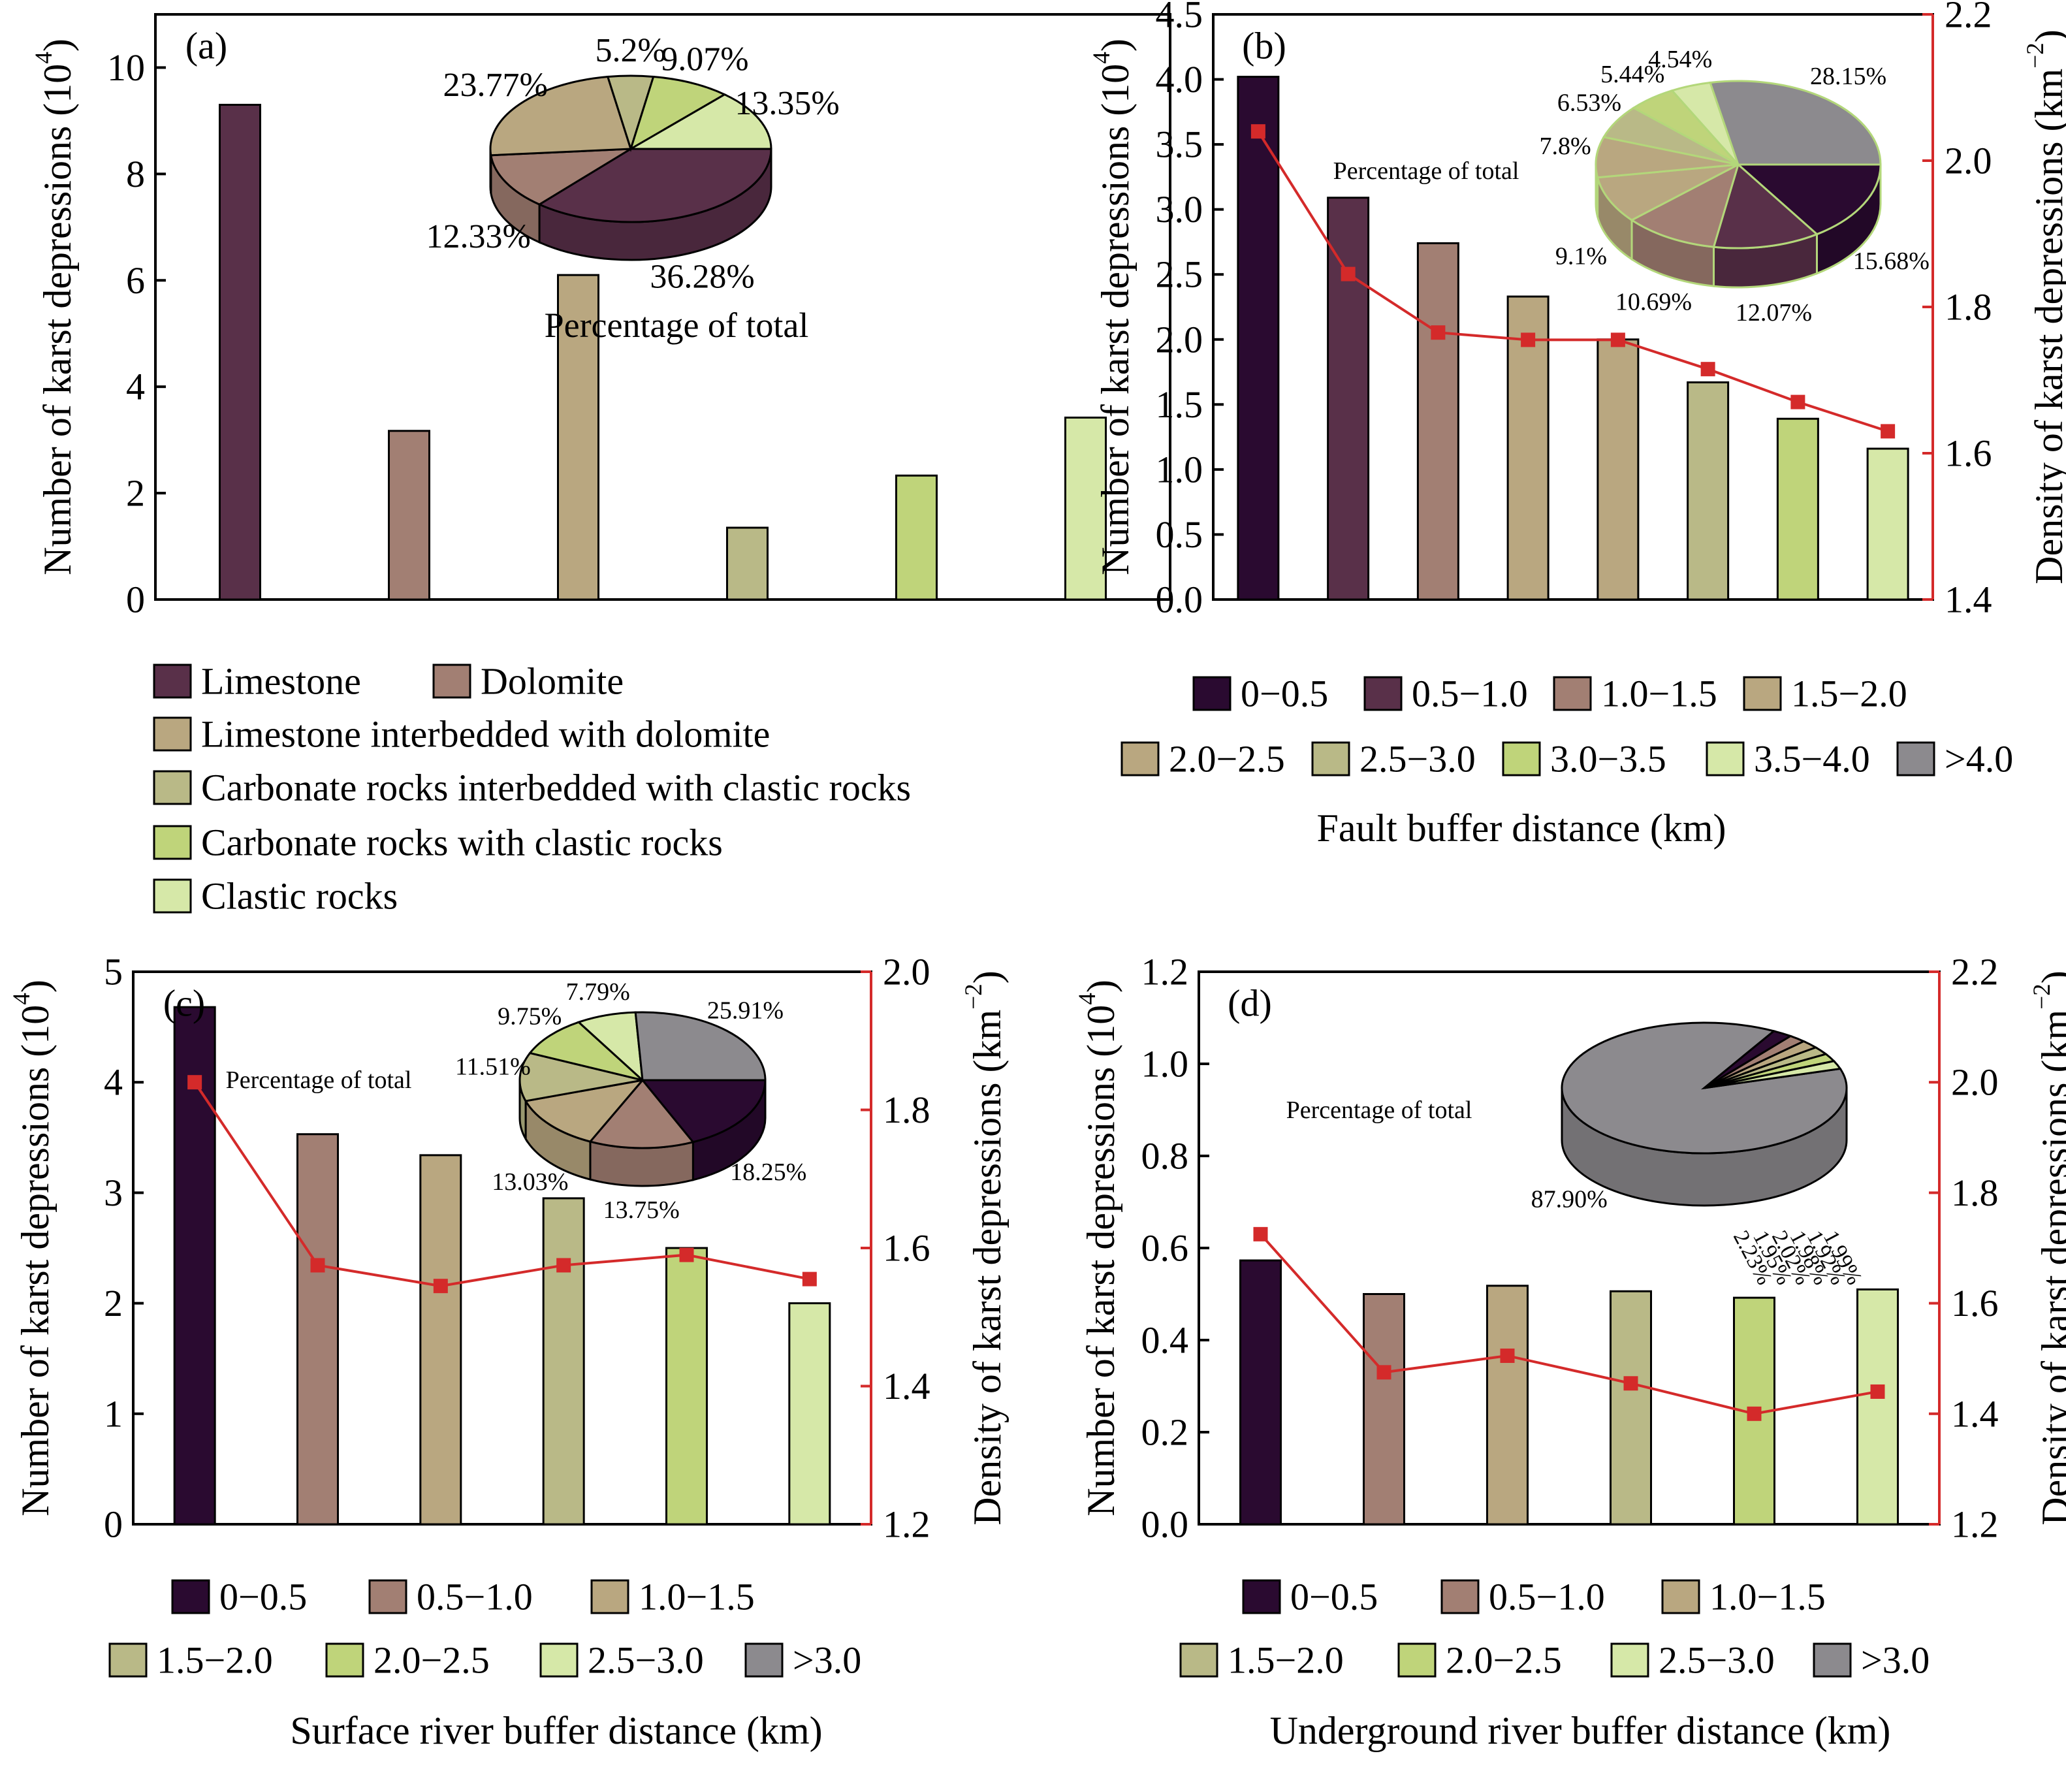 This screenshot has height=1792, width=2066. Describe the element at coordinates (1969, 453) in the screenshot. I see `y2-tick-label: 1.6` at that location.